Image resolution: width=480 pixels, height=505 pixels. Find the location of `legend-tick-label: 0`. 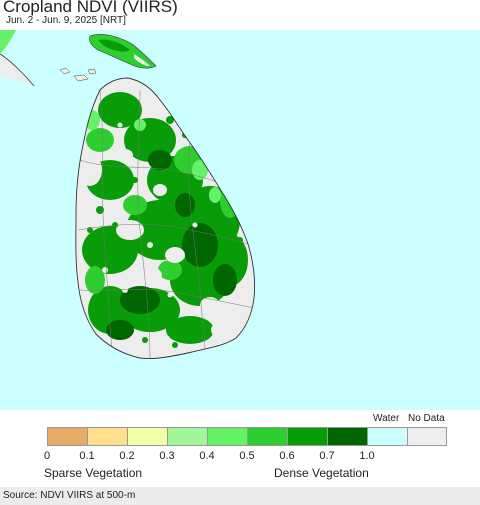

legend-tick-label: 0 is located at coordinates (47, 456).